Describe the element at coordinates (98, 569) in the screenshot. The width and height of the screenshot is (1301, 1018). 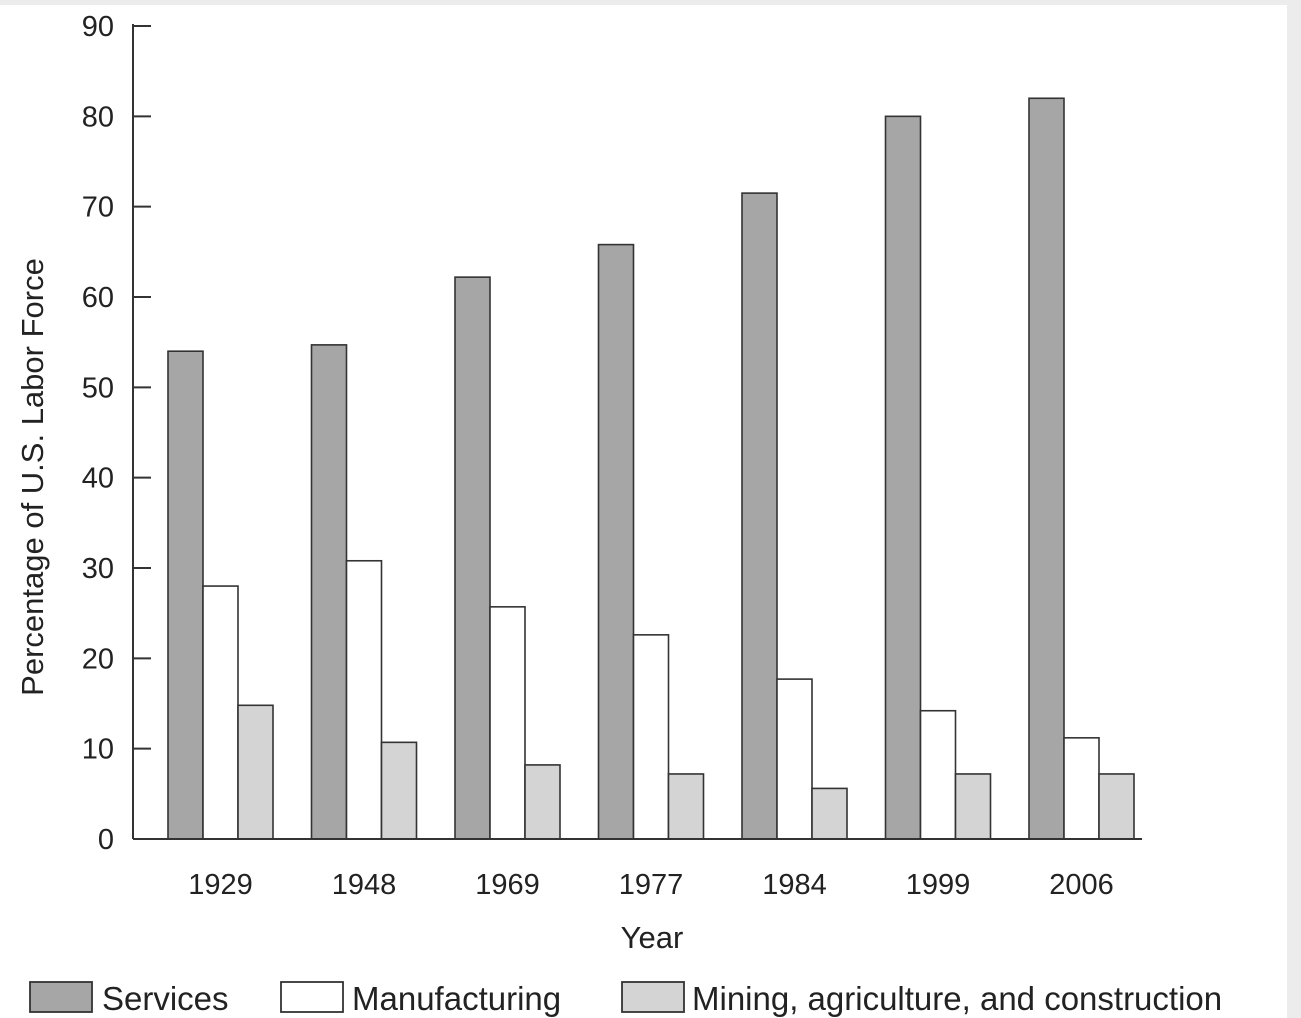
I see `y-tick-label-30: 30` at that location.